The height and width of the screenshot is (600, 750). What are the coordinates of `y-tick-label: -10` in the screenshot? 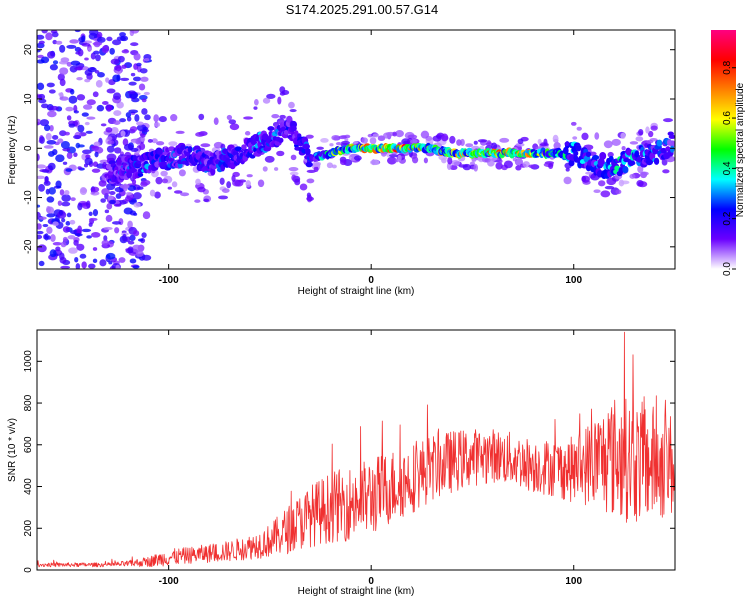 It's located at (28, 197).